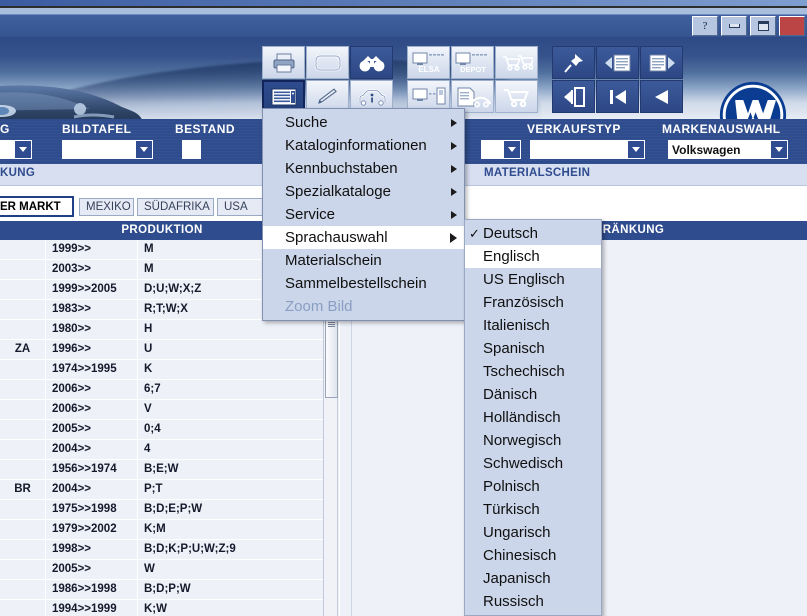 The width and height of the screenshot is (807, 616). What do you see at coordinates (492, 149) in the screenshot?
I see `combo-unlabeled-value` at bounding box center [492, 149].